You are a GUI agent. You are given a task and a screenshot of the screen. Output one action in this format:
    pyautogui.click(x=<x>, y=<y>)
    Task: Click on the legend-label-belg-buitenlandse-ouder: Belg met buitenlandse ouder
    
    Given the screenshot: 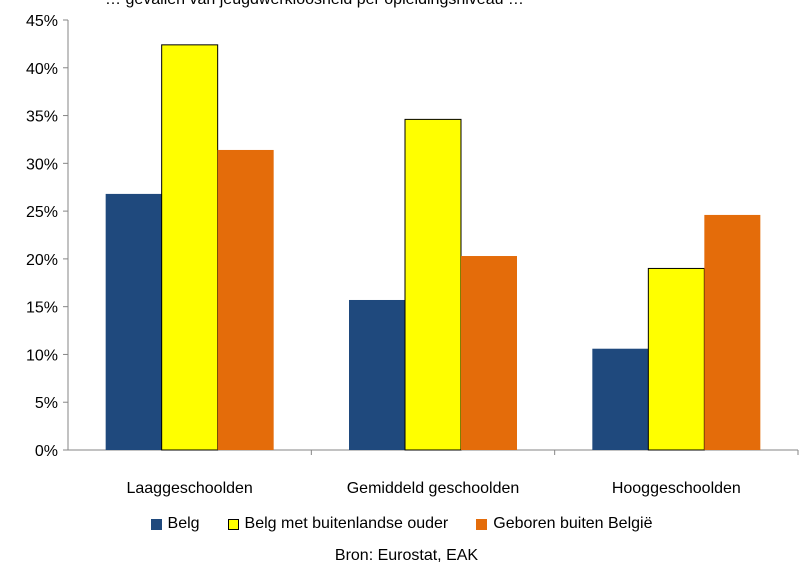 What is the action you would take?
    pyautogui.click(x=346, y=523)
    